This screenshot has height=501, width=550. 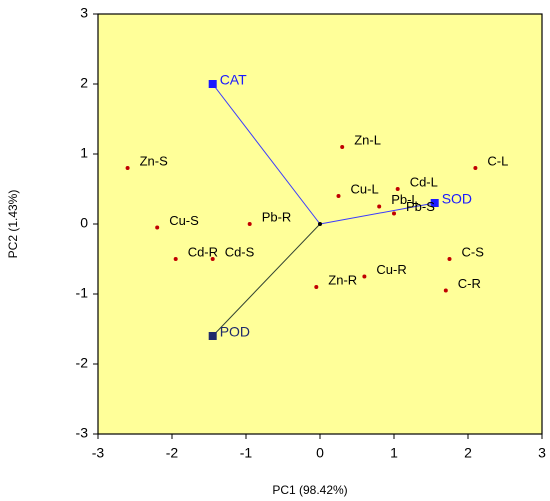 I want to click on loading-label: POD, so click(x=235, y=332).